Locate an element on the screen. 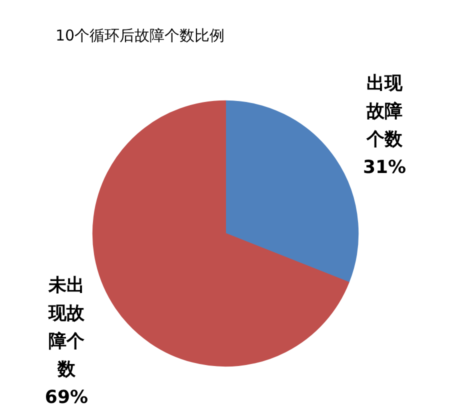  data-label: 31% is located at coordinates (384, 167).